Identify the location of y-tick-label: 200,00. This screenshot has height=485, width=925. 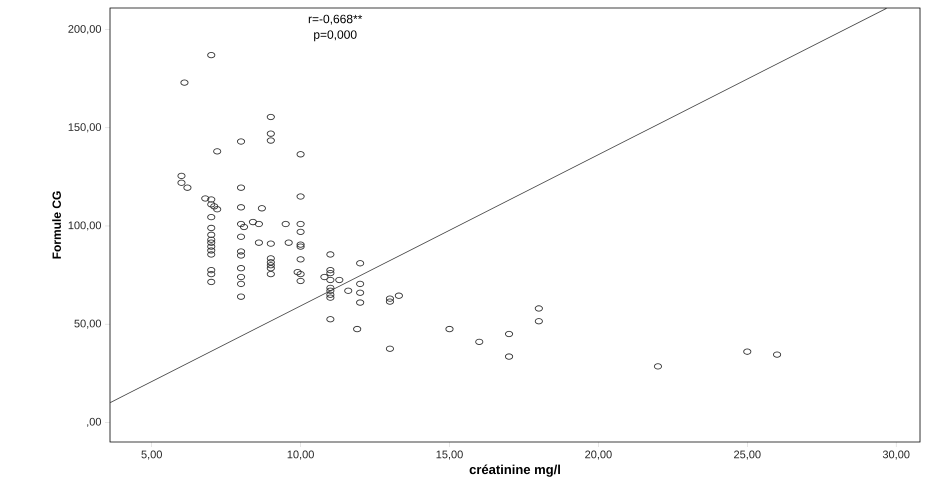
(85, 29).